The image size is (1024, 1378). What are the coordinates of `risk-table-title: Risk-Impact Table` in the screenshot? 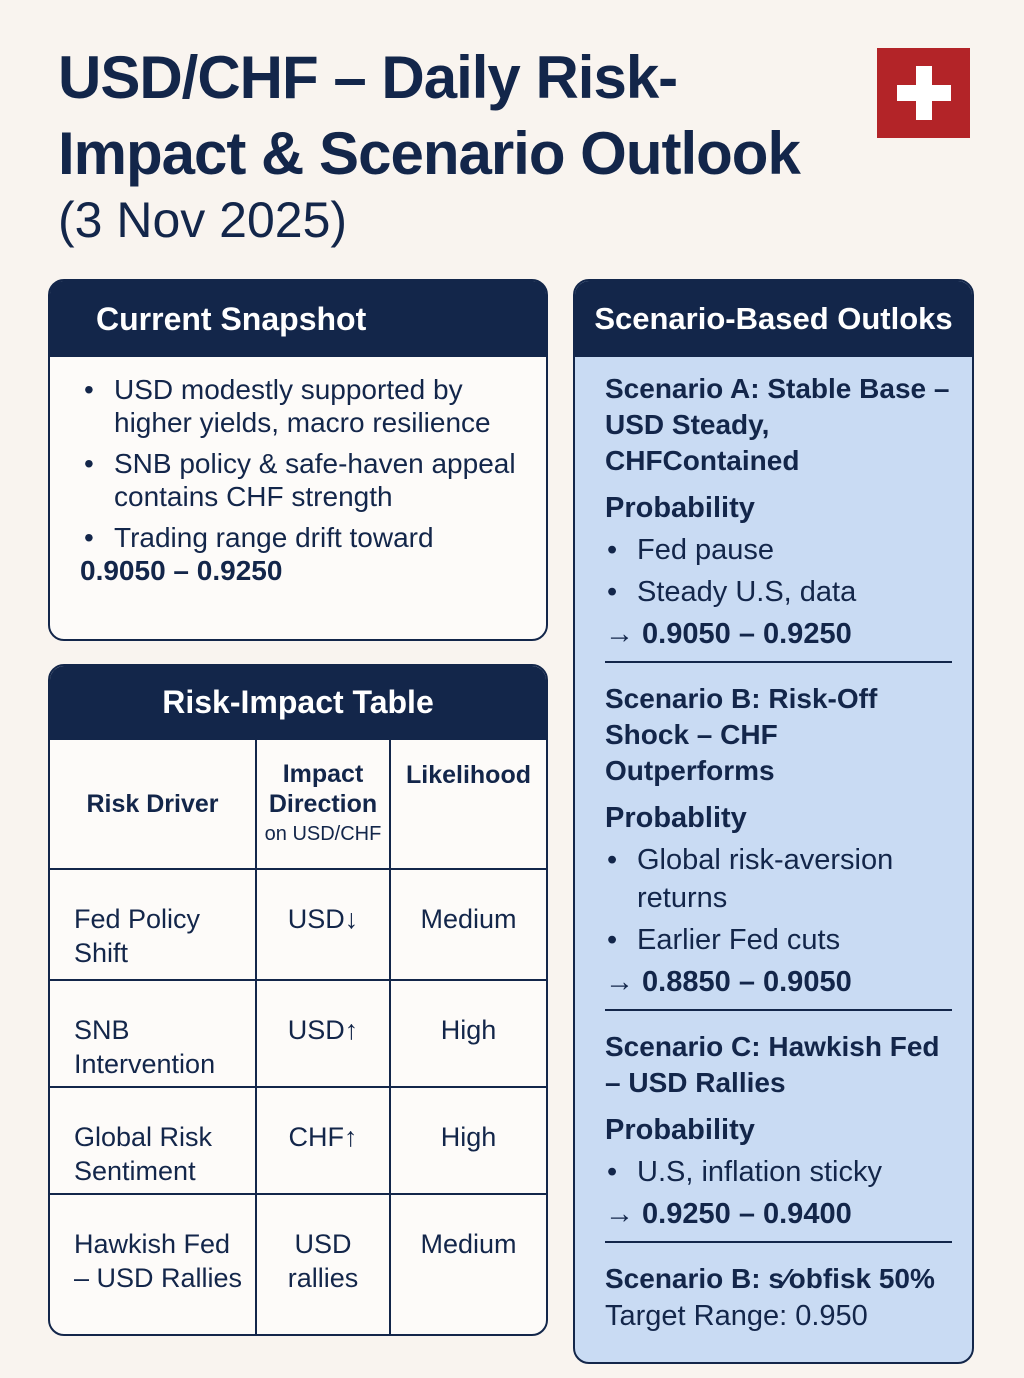 It's located at (298, 702).